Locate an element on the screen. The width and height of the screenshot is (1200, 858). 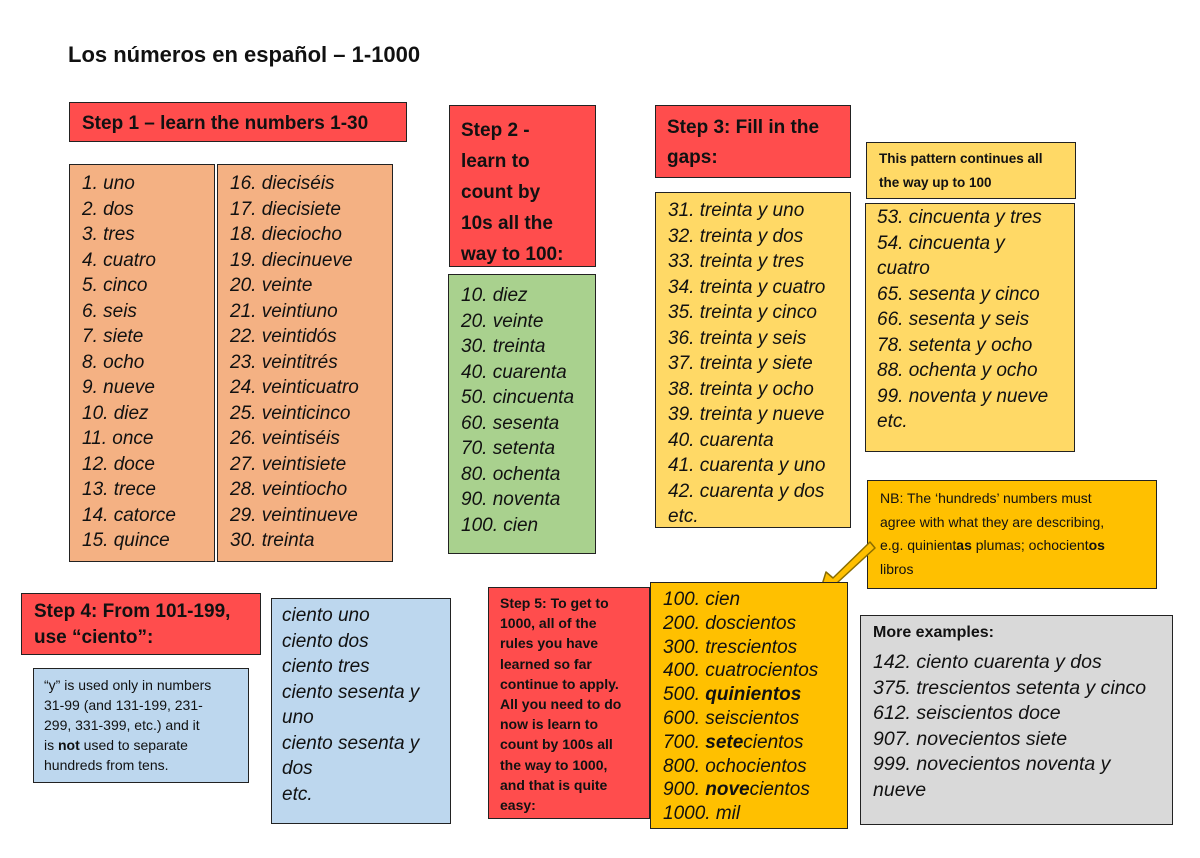
list-item: 30. treinta is located at coordinates (272, 540).